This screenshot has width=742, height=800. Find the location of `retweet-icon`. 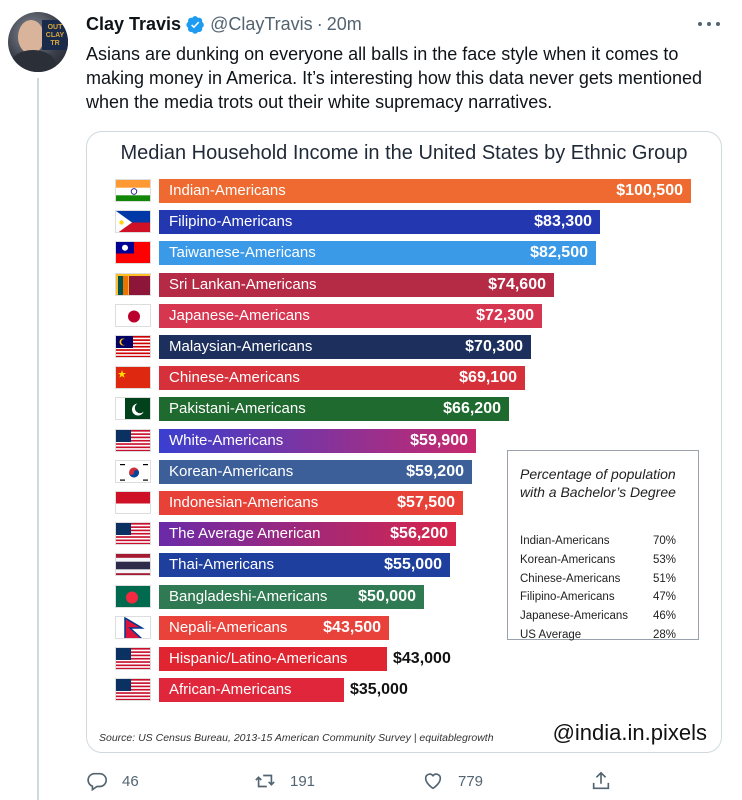

retweet-icon is located at coordinates (265, 781).